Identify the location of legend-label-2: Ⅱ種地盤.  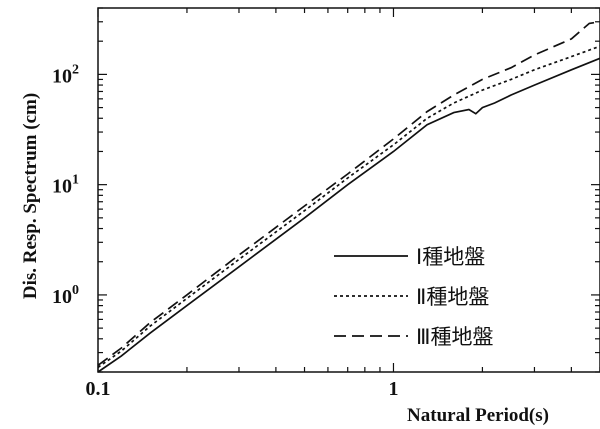
(452, 297).